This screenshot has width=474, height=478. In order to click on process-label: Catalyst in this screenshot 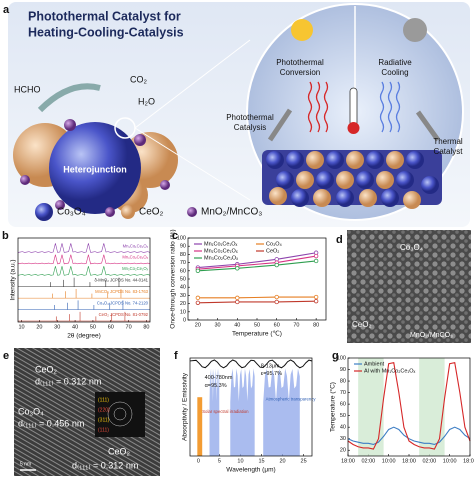, I will do `click(449, 151)`.